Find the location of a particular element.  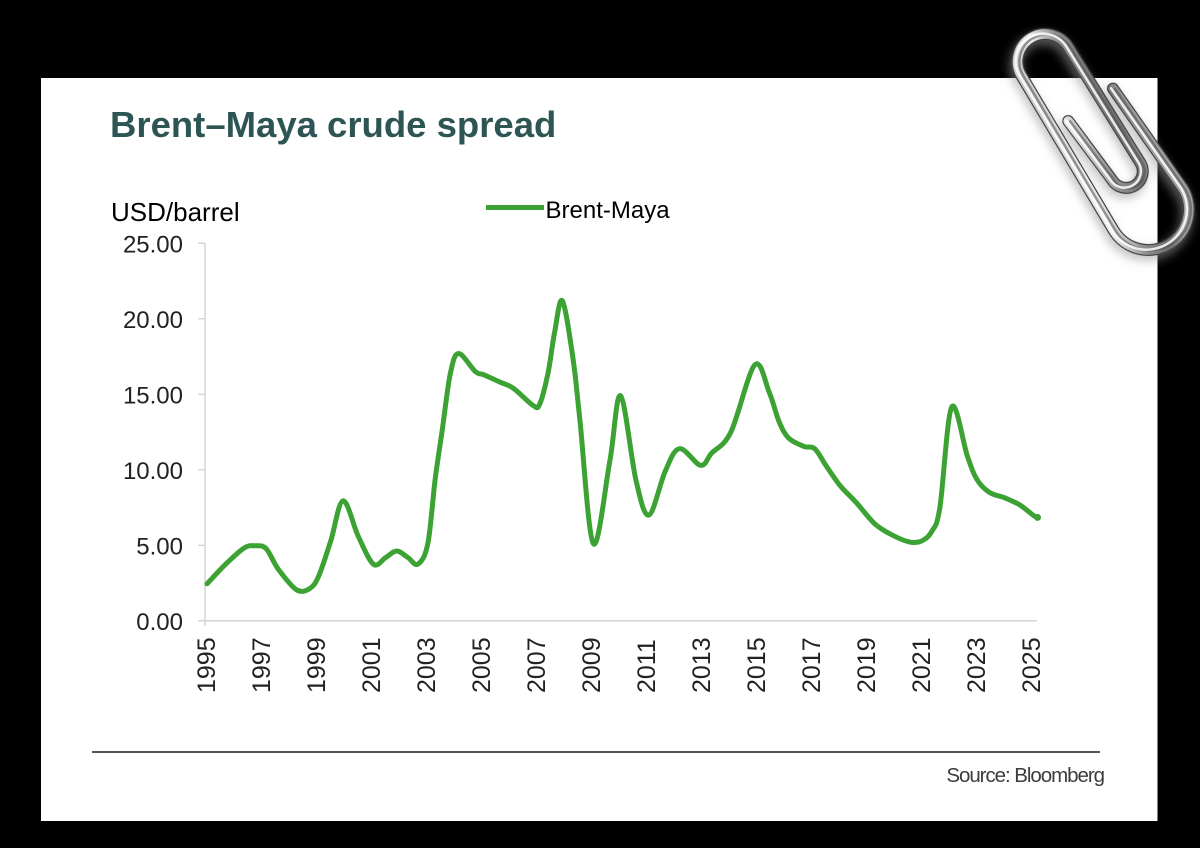

svg-text: 2015 is located at coordinates (757, 665).